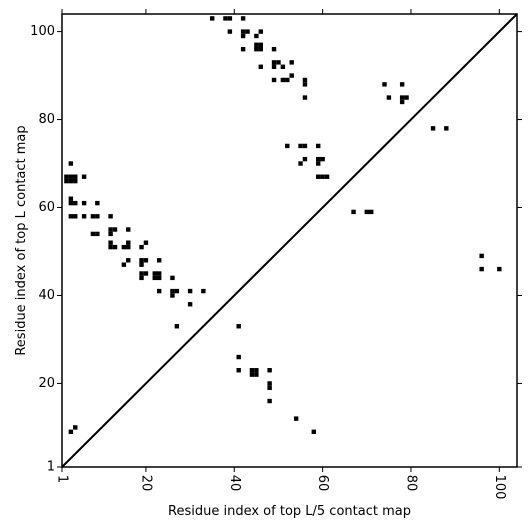  Describe the element at coordinates (51, 467) in the screenshot. I see `y-tick-label: 1` at that location.